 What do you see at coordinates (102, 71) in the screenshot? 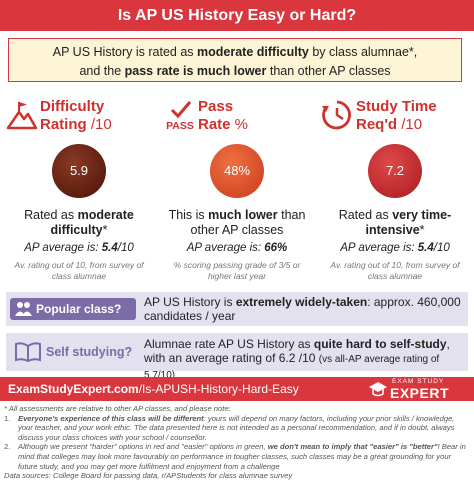
I see `text-segment: and the` at bounding box center [102, 71].